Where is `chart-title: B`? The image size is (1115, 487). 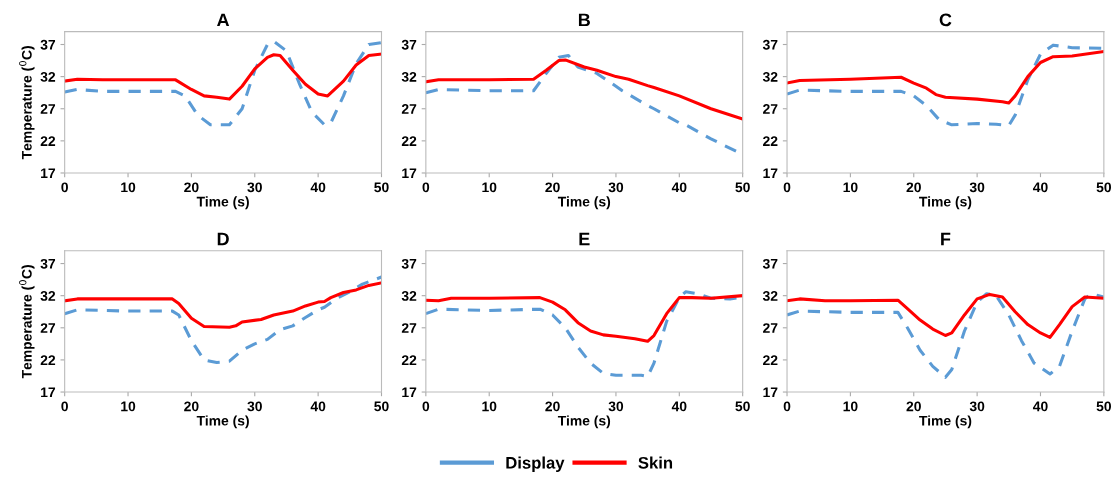 chart-title: B is located at coordinates (584, 20).